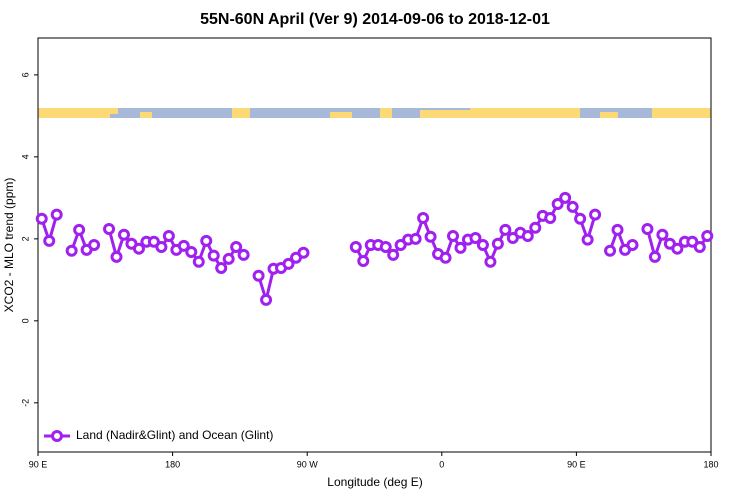  Describe the element at coordinates (25, 74) in the screenshot. I see `y-tick-label: 6` at that location.